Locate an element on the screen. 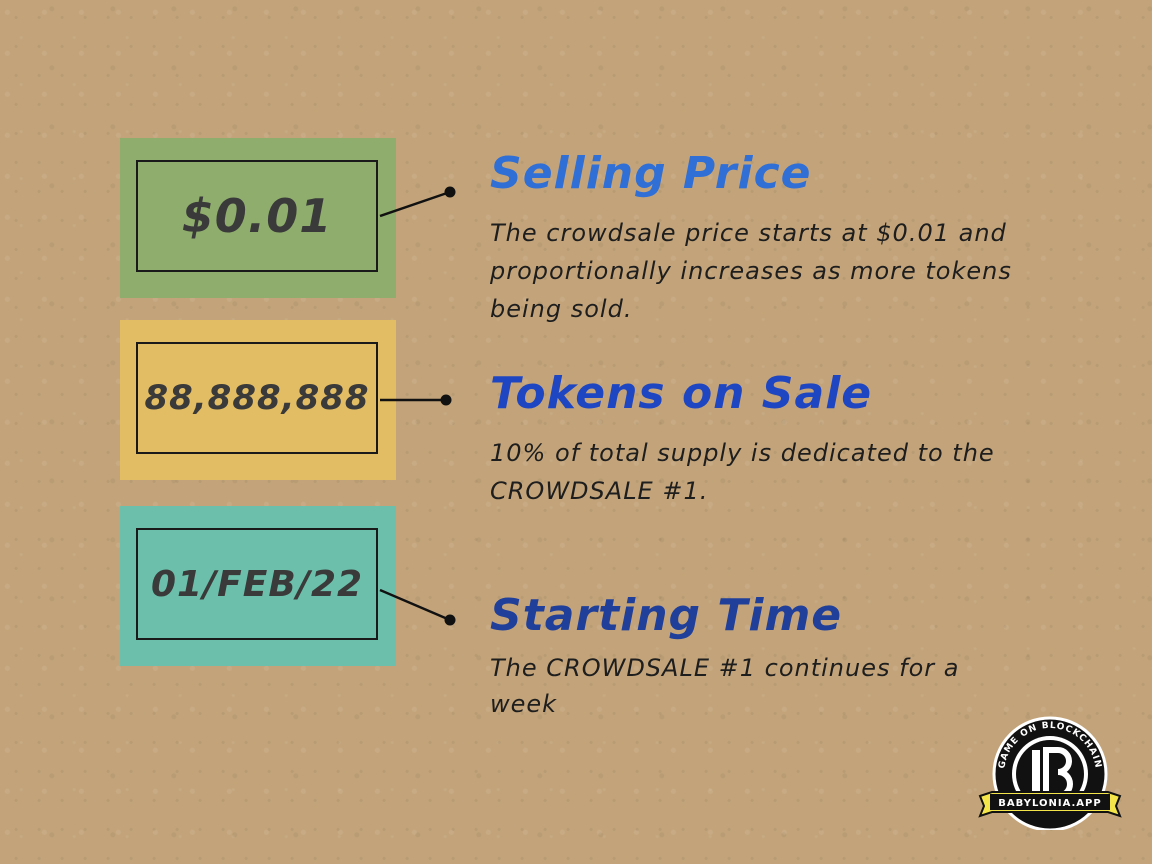 This screenshot has height=864, width=1152. starting-time-panel: 01/FEB/22 is located at coordinates (258, 586).